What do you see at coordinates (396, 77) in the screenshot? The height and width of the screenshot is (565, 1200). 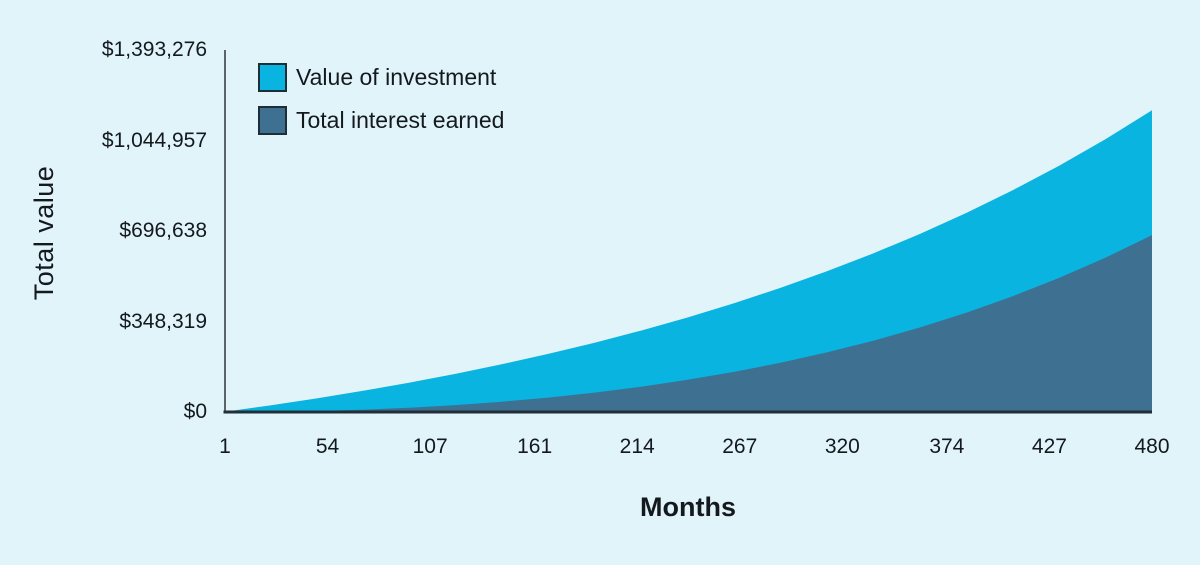 I see `legend-label-value-of-investment: Value of investment` at bounding box center [396, 77].